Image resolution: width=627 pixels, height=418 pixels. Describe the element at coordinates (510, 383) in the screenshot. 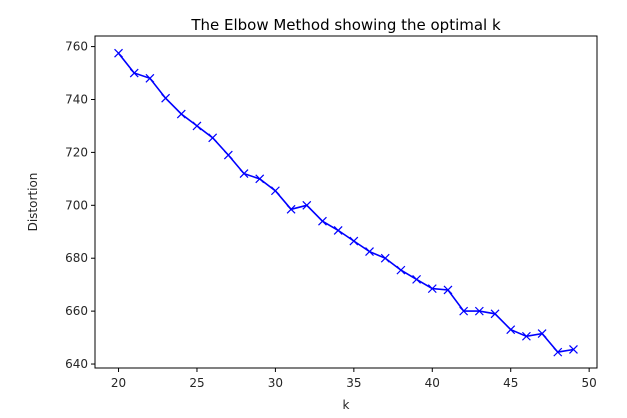

I see `x-tick-label: 45` at that location.